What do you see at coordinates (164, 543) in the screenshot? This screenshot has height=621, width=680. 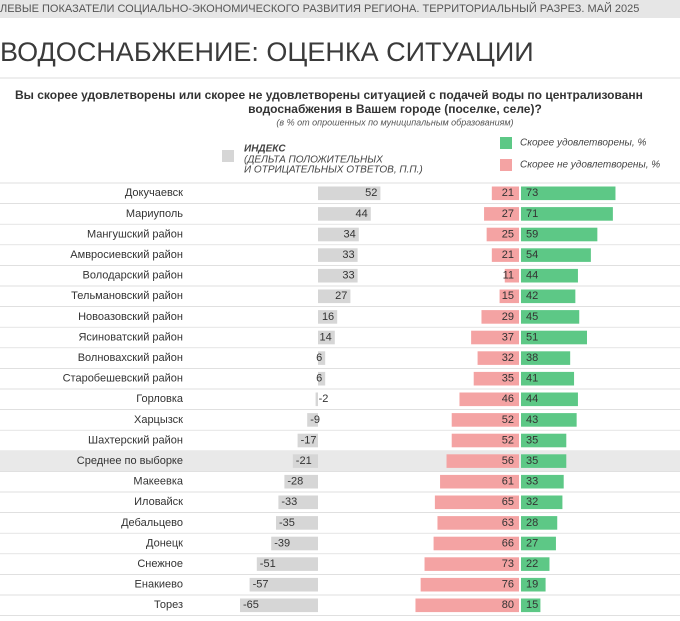 I see `category-label: Донецк` at bounding box center [164, 543].